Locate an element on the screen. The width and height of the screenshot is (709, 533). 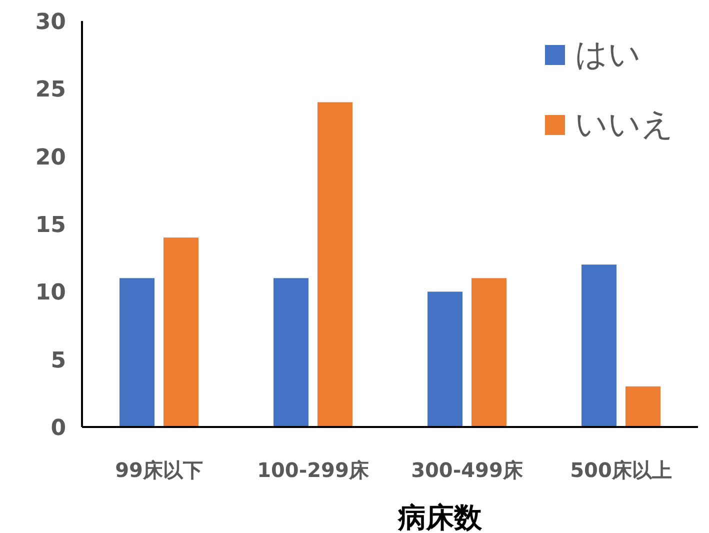
y-tick-label: 20 is located at coordinates (50, 157).